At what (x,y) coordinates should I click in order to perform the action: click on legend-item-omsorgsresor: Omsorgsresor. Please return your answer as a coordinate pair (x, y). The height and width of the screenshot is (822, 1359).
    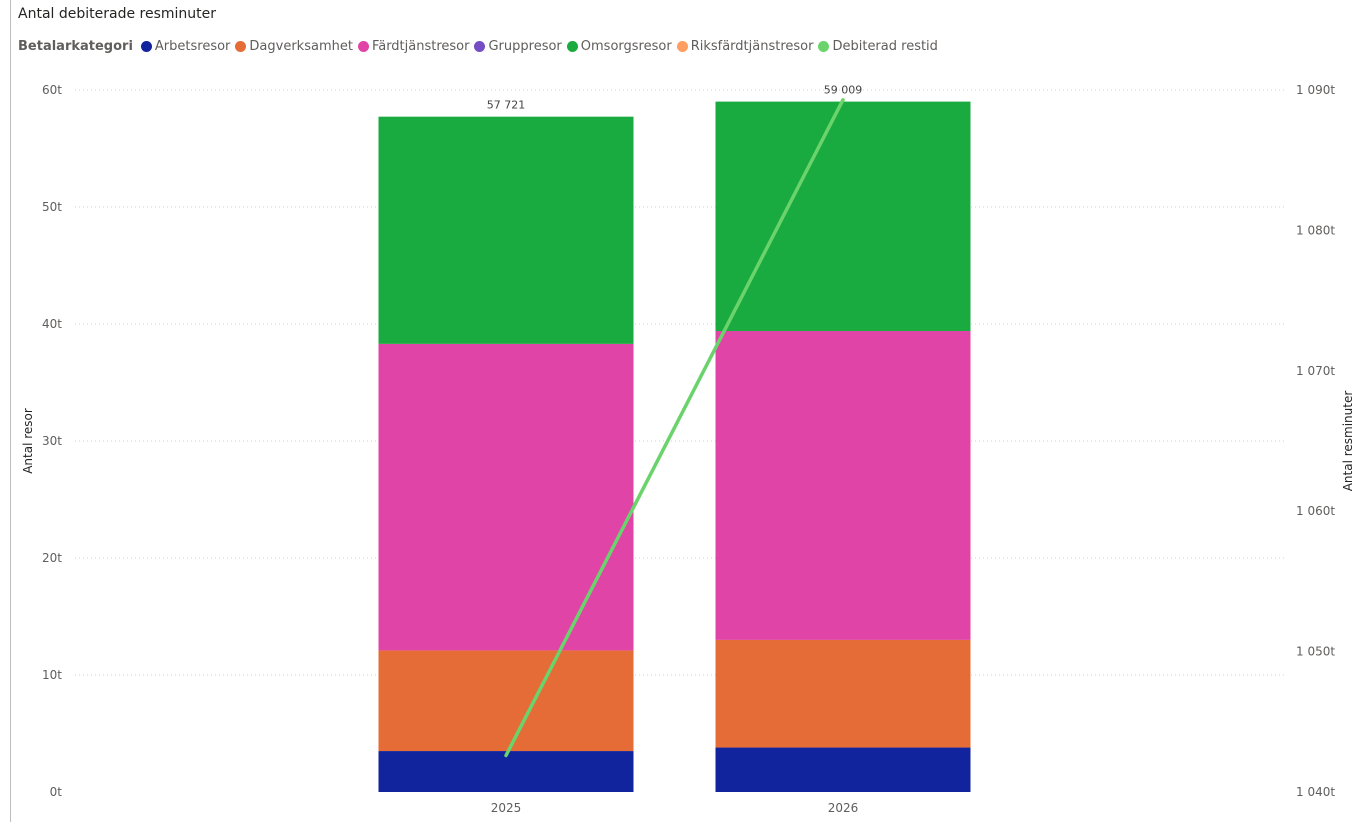
    Looking at the image, I should click on (619, 46).